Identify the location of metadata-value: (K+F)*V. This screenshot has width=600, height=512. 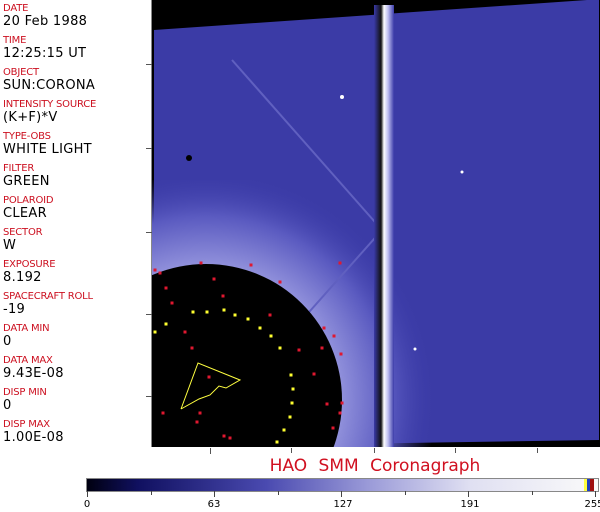
(30, 117).